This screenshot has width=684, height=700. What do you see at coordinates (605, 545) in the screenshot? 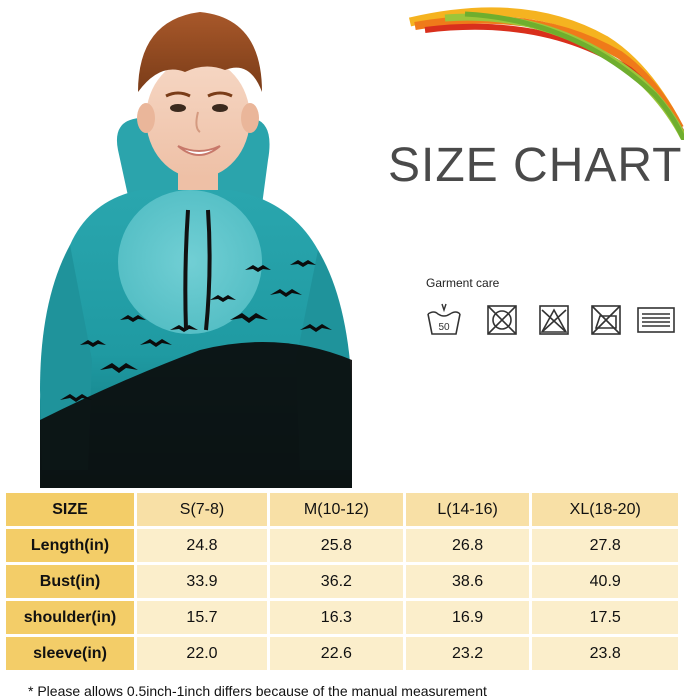
I see `table-cell: 27.8` at bounding box center [605, 545].